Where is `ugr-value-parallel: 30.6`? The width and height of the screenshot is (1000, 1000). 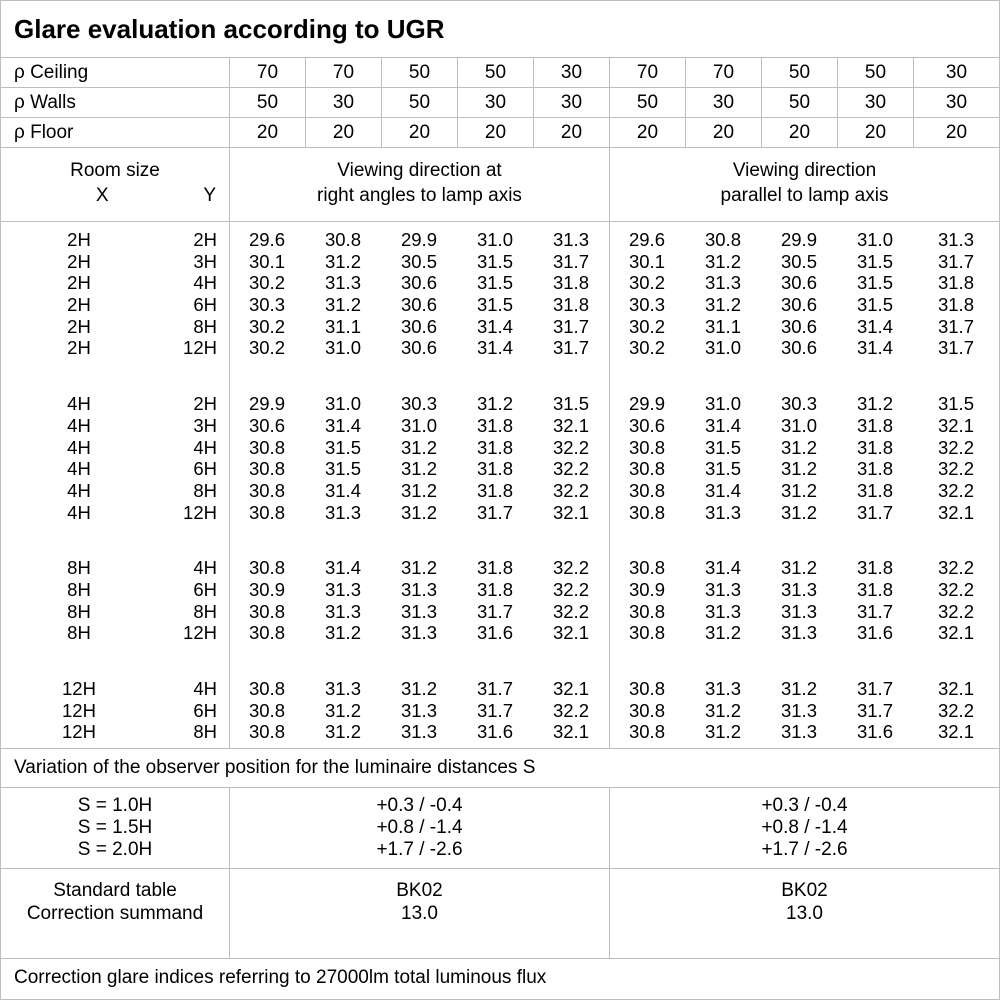
ugr-value-parallel: 30.6 is located at coordinates (798, 348).